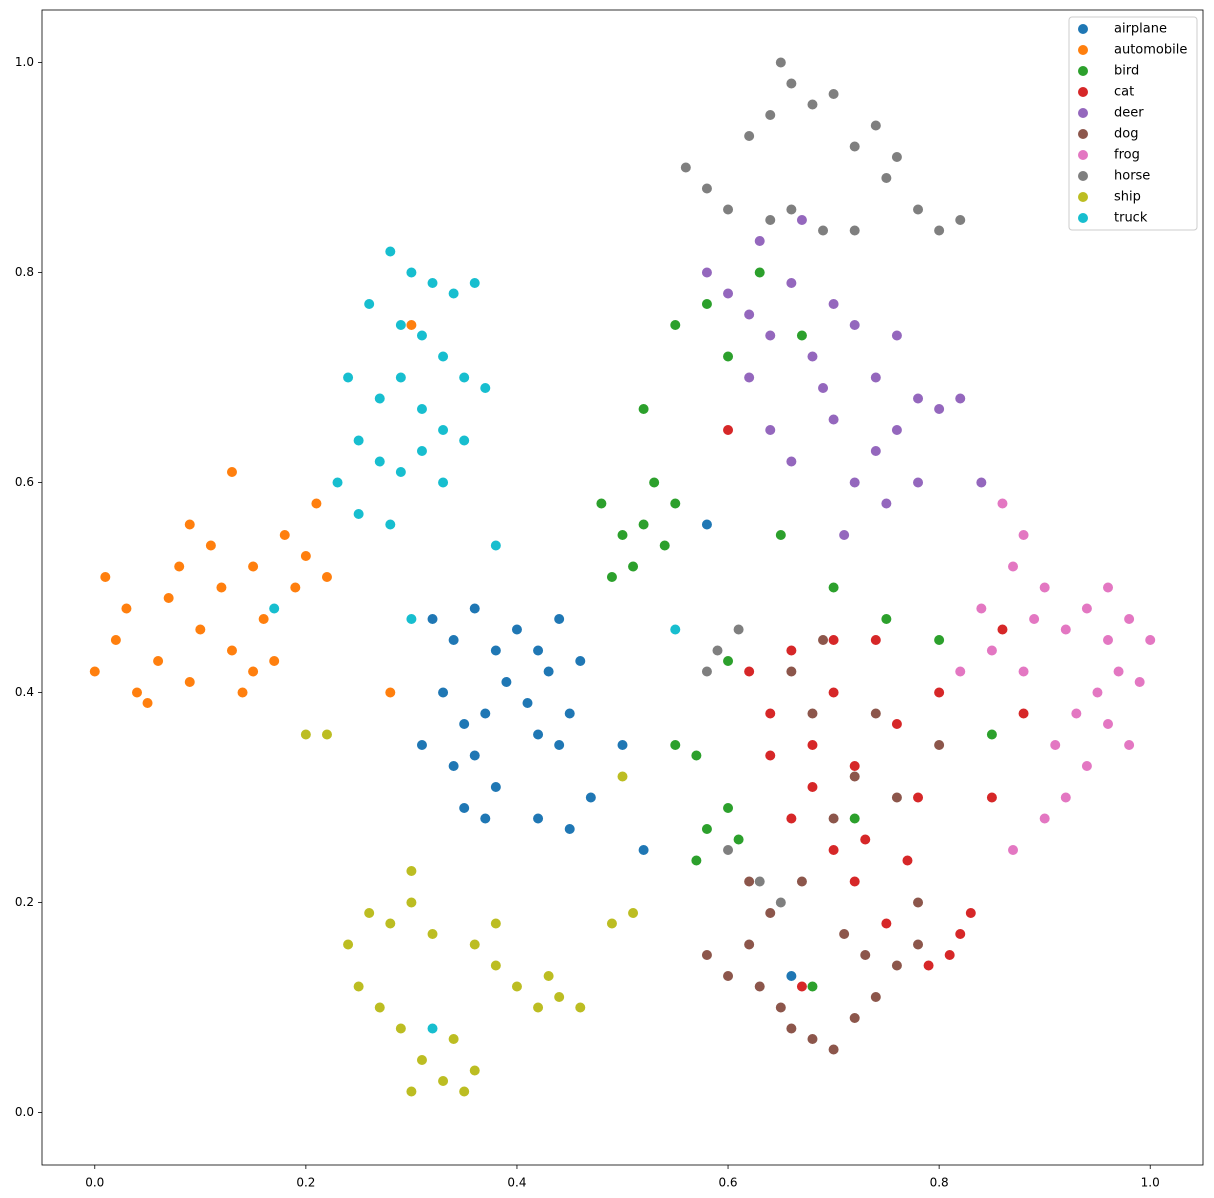 The width and height of the screenshot is (1214, 1198). Describe the element at coordinates (516, 1183) in the screenshot. I see `x-tick-label: 0.4` at that location.